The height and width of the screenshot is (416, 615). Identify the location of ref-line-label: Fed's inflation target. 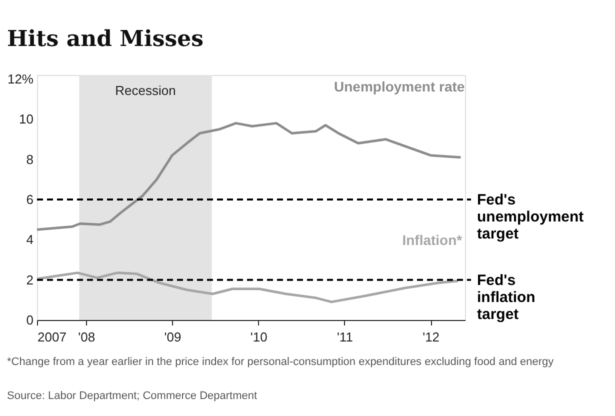
(506, 297).